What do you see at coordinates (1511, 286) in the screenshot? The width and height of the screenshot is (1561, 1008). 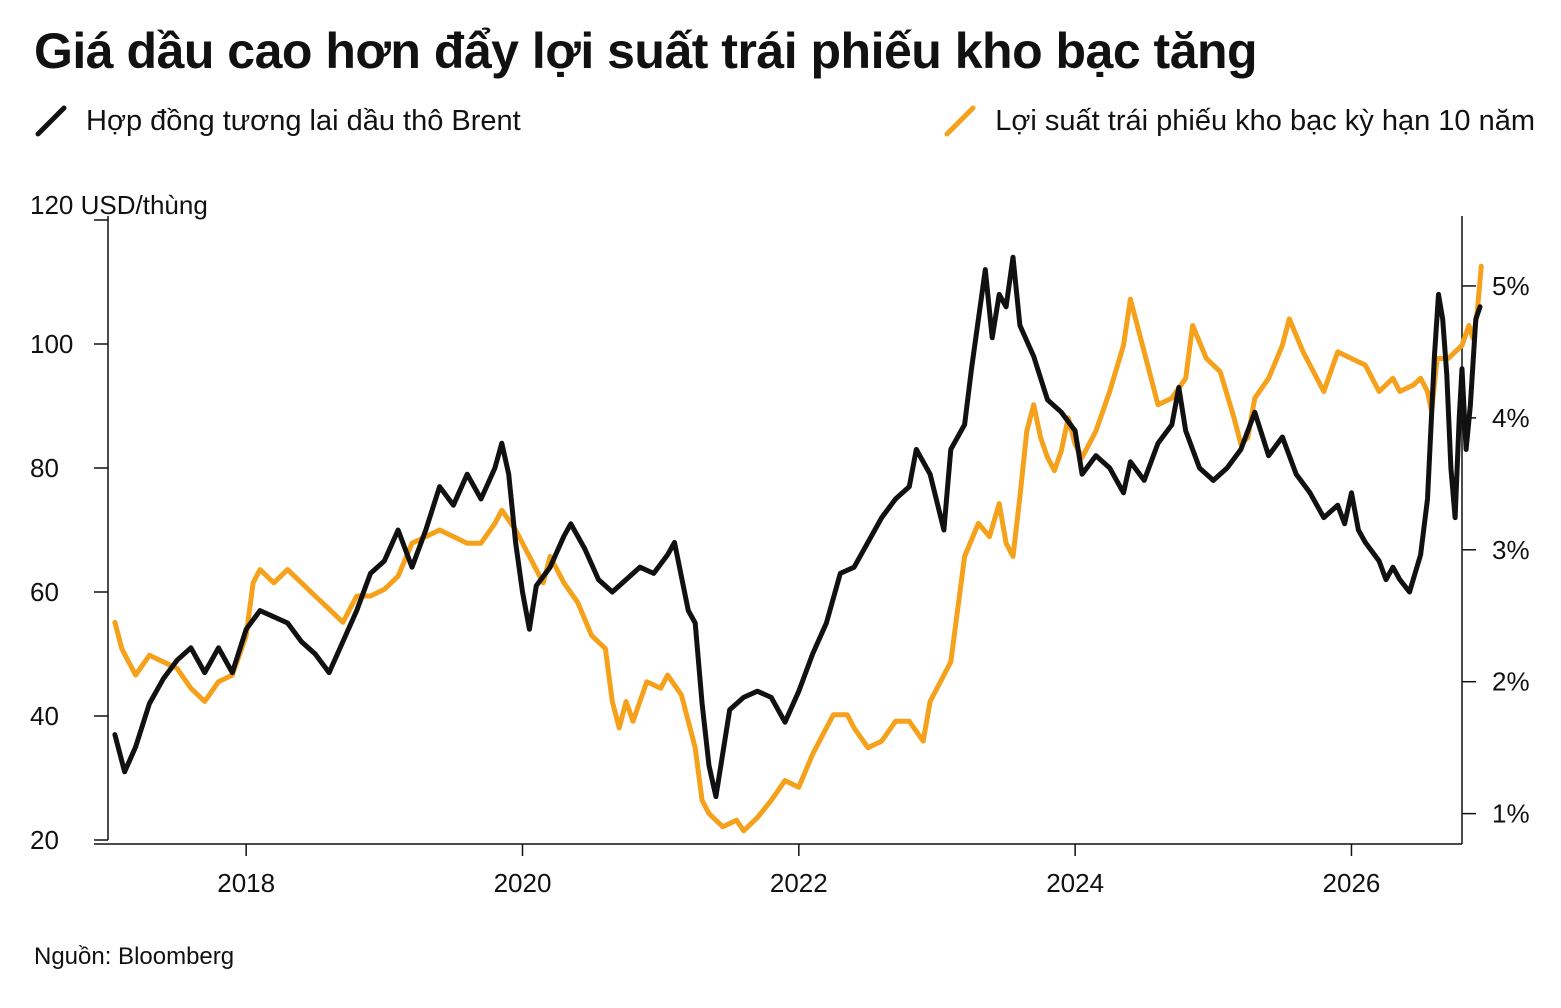 I see `y-right-tick-label: 5%` at bounding box center [1511, 286].